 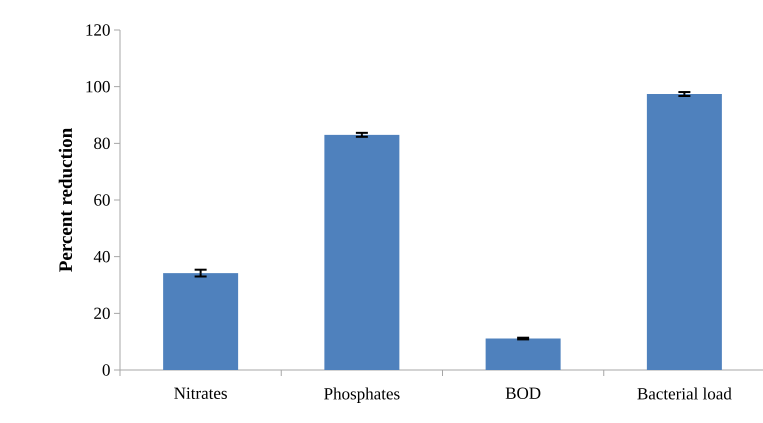 I want to click on y-tick-label: 0, so click(x=106, y=370).